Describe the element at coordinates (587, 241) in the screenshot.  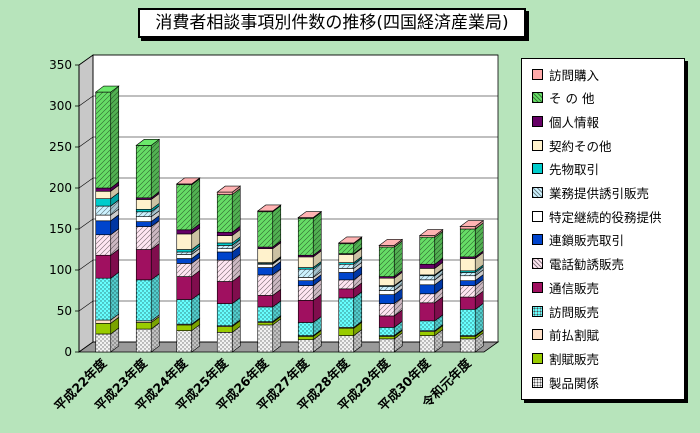
I see `legend-label: 連鎖販売取引` at that location.